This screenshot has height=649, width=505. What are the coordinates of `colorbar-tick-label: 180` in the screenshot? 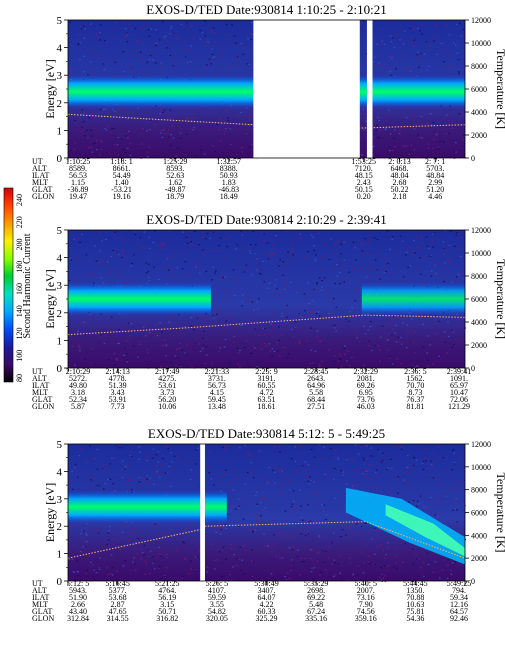 It's located at (19, 267).